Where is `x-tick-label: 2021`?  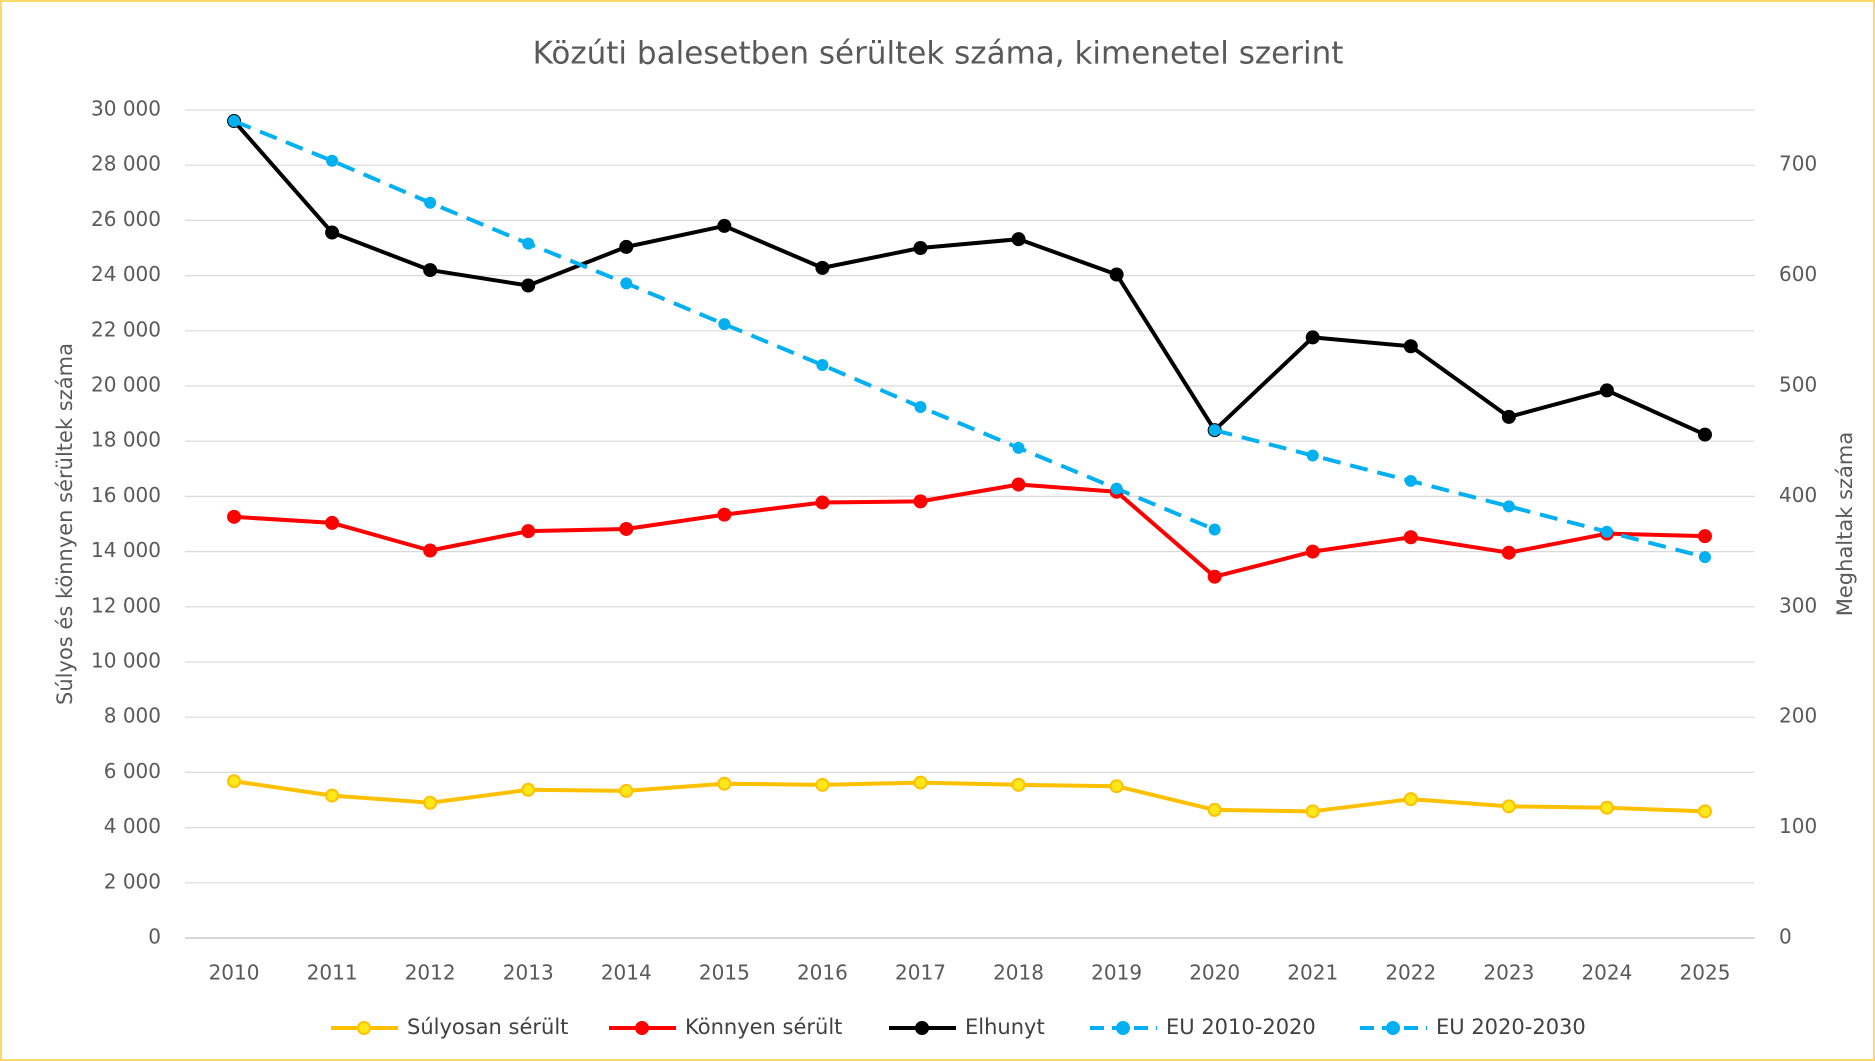
x-tick-label: 2021 is located at coordinates (1312, 973).